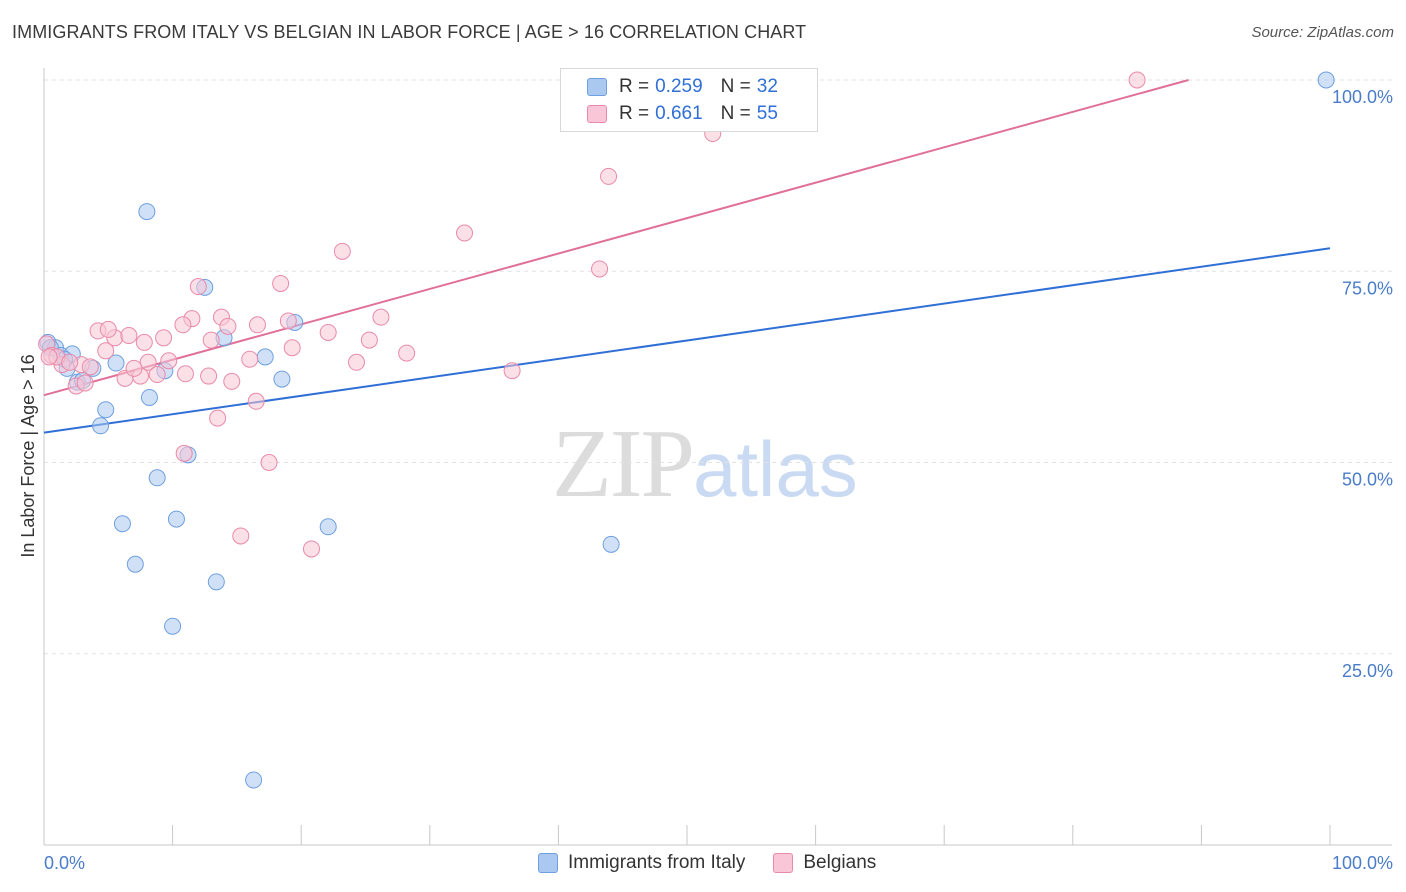  I want to click on n-value: 55, so click(767, 113).